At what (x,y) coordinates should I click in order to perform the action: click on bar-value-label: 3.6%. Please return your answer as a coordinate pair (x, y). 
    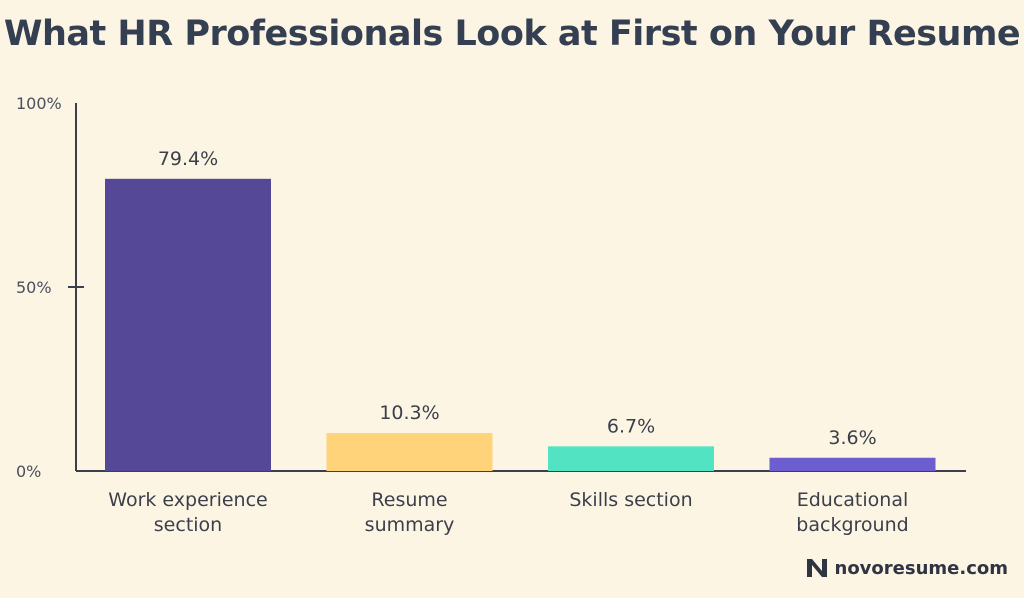
    Looking at the image, I should click on (852, 438).